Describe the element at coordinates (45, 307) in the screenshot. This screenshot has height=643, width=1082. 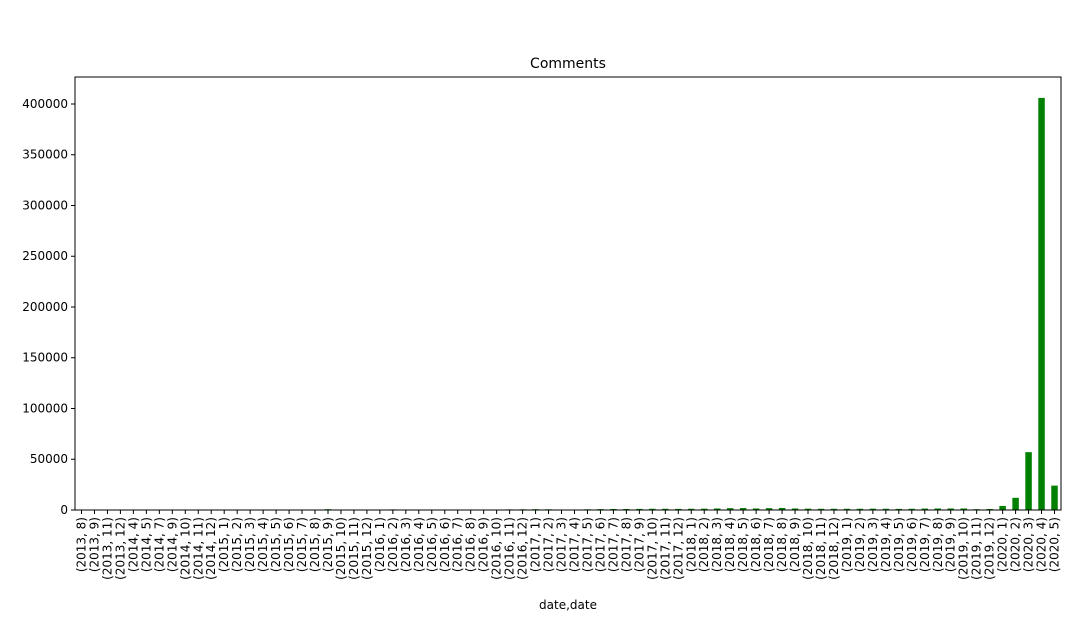
I see `y-tick-label: 200000` at that location.